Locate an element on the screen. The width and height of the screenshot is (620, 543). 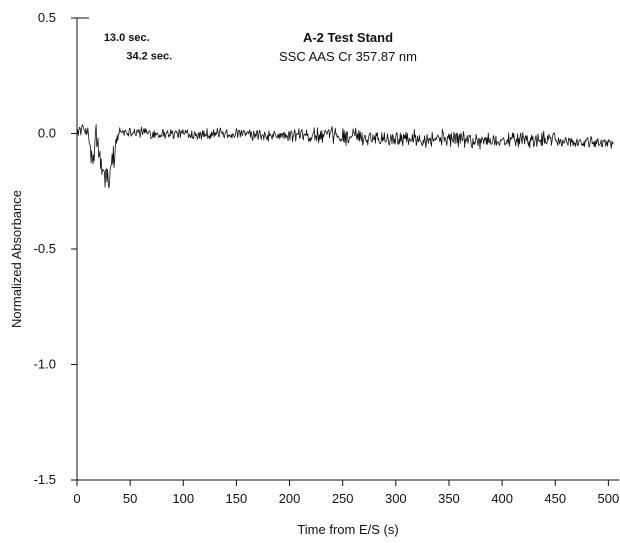
x-tick-label: 350 is located at coordinates (449, 498).